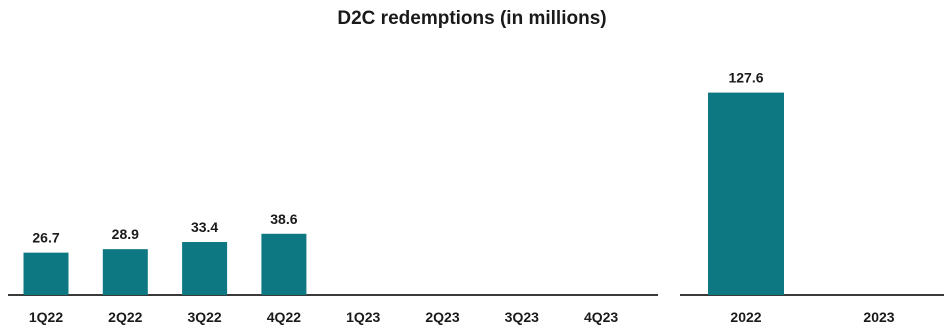  What do you see at coordinates (363, 317) in the screenshot?
I see `tick-label-1Q23: 1Q23` at bounding box center [363, 317].